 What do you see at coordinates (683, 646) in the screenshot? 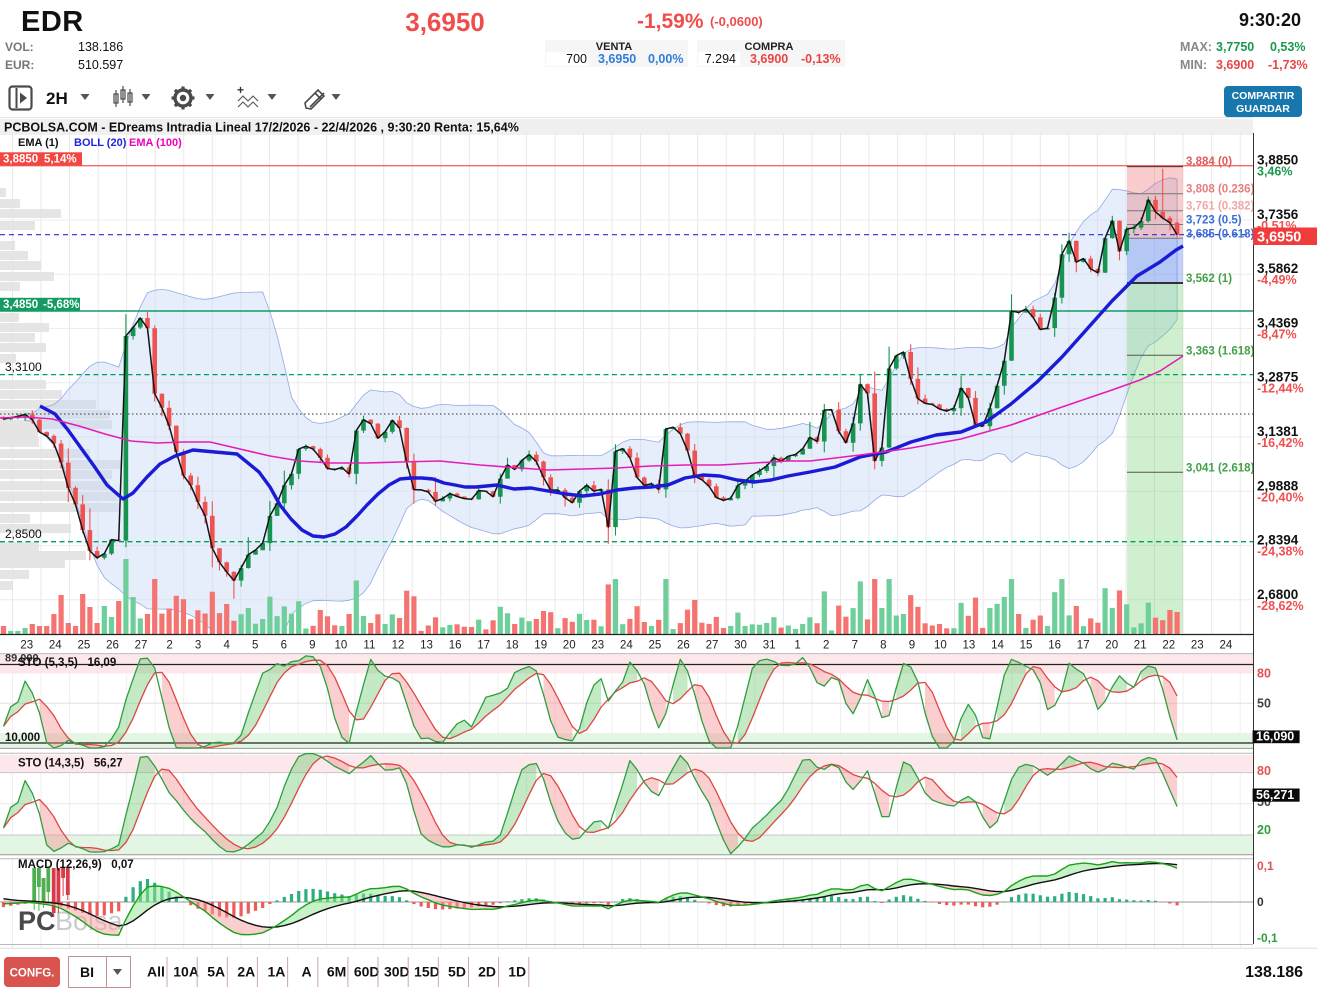
I see `svg-text: 26` at bounding box center [683, 646].